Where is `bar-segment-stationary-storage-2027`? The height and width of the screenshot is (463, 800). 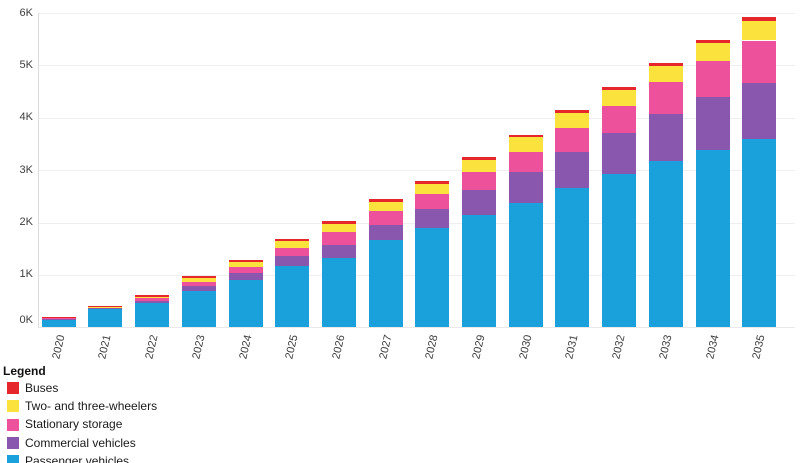
bar-segment-stationary-storage-2027 is located at coordinates (385, 218).